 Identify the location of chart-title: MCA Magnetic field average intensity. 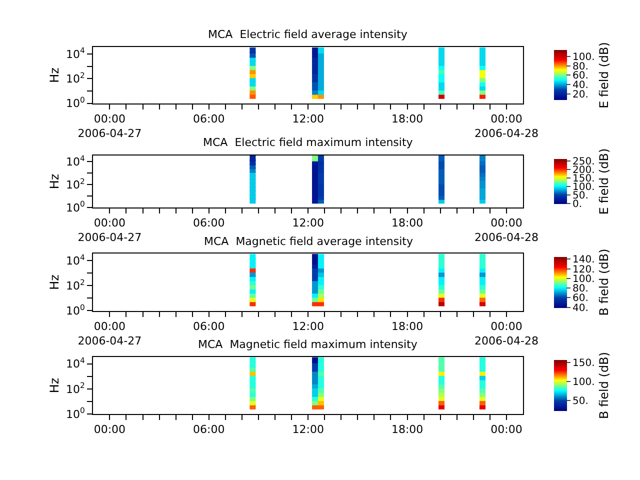
(309, 241).